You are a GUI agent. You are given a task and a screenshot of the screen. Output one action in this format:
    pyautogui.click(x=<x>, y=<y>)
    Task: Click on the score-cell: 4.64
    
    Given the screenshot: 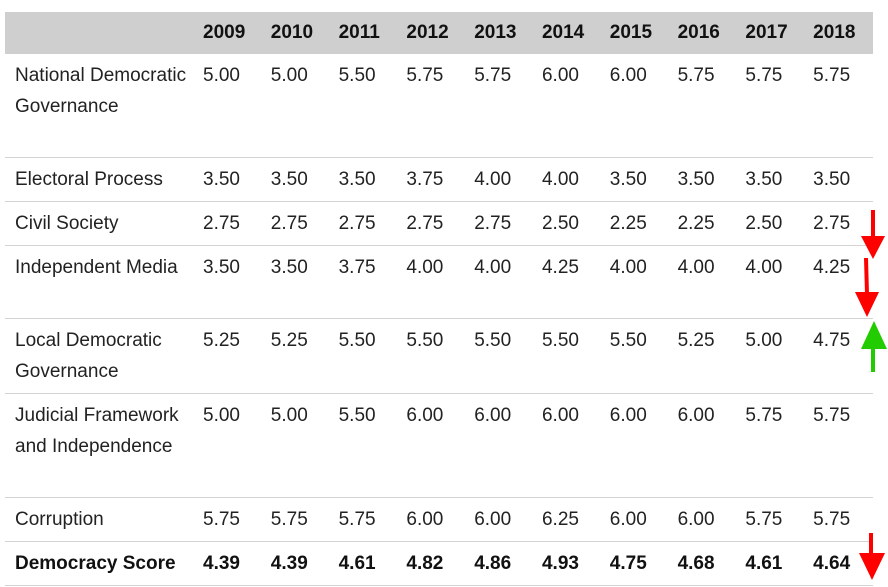 What is the action you would take?
    pyautogui.click(x=839, y=563)
    